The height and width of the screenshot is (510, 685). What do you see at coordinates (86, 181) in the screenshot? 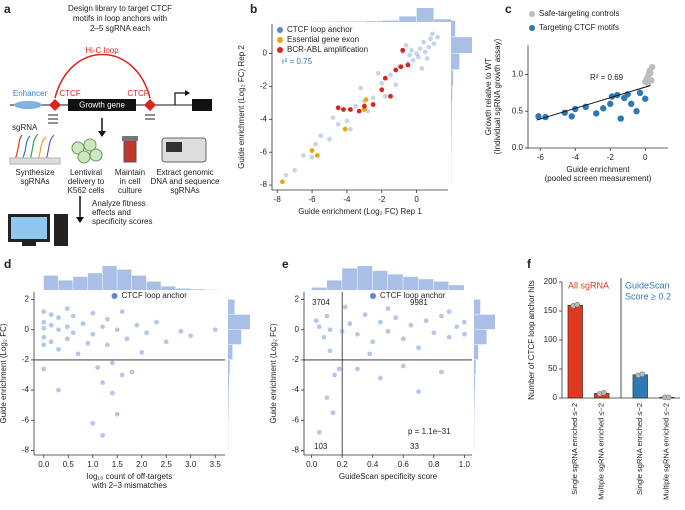
I see `step-label: delivery to` at bounding box center [86, 181].